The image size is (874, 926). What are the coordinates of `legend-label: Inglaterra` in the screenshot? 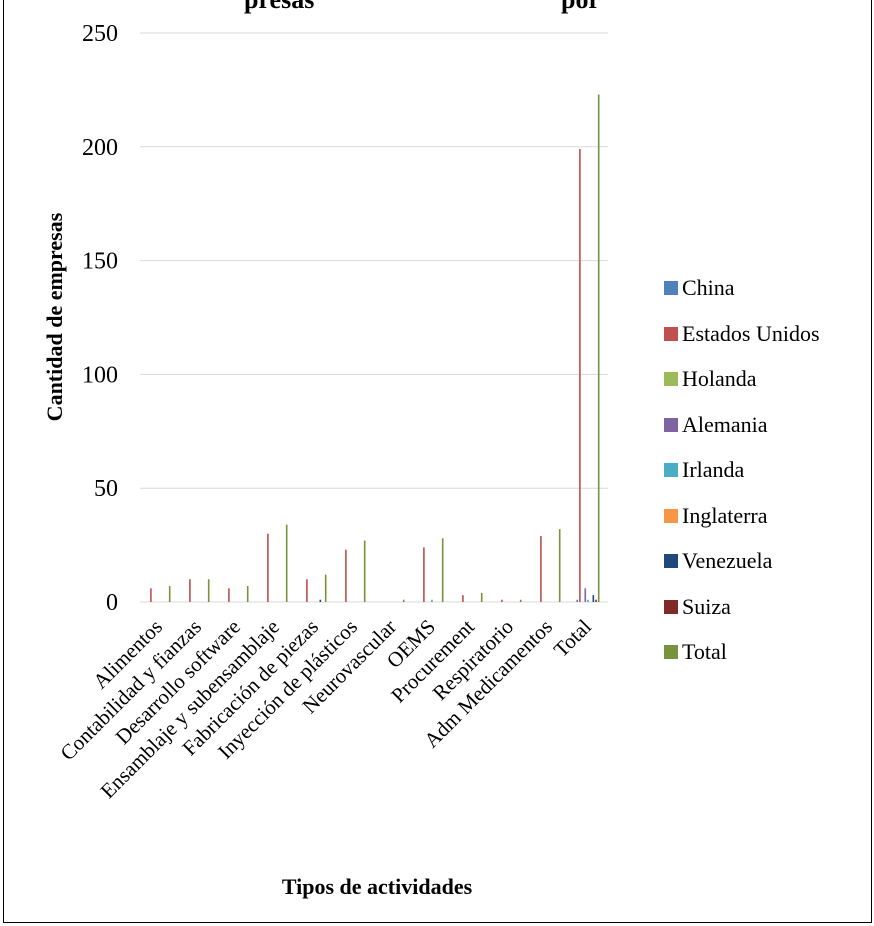 It's located at (725, 515).